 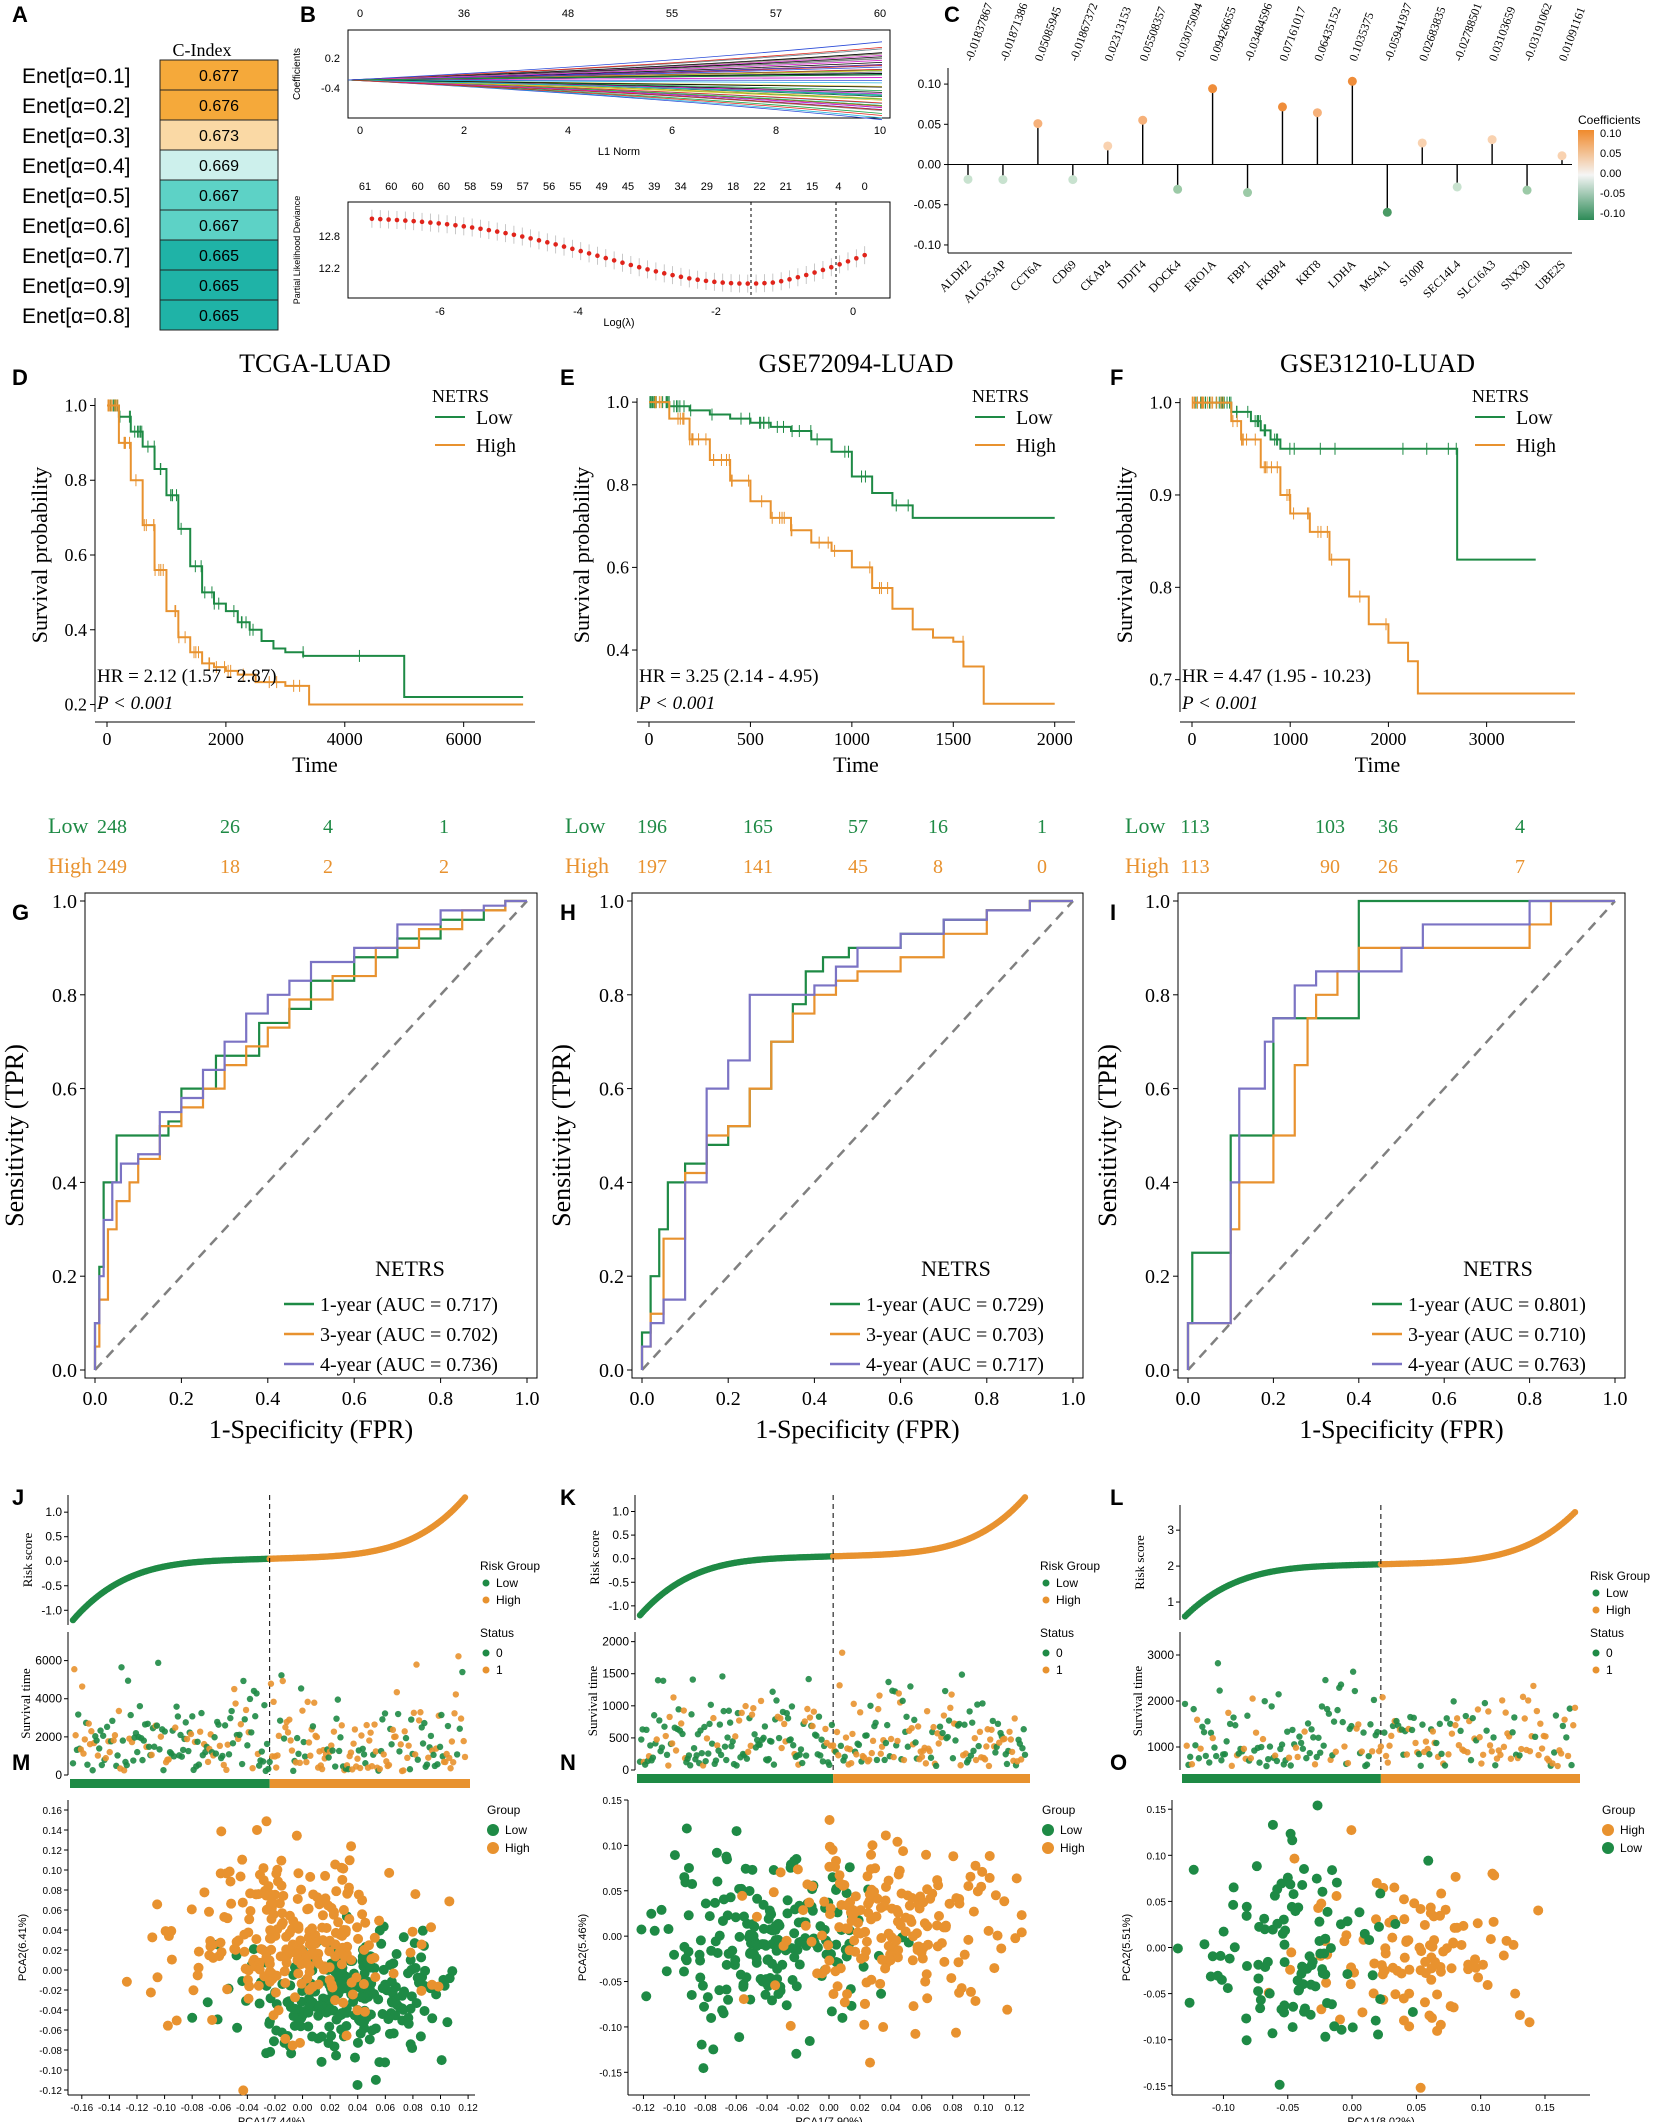 I want to click on legend-entry: High, so click(x=517, y=1848).